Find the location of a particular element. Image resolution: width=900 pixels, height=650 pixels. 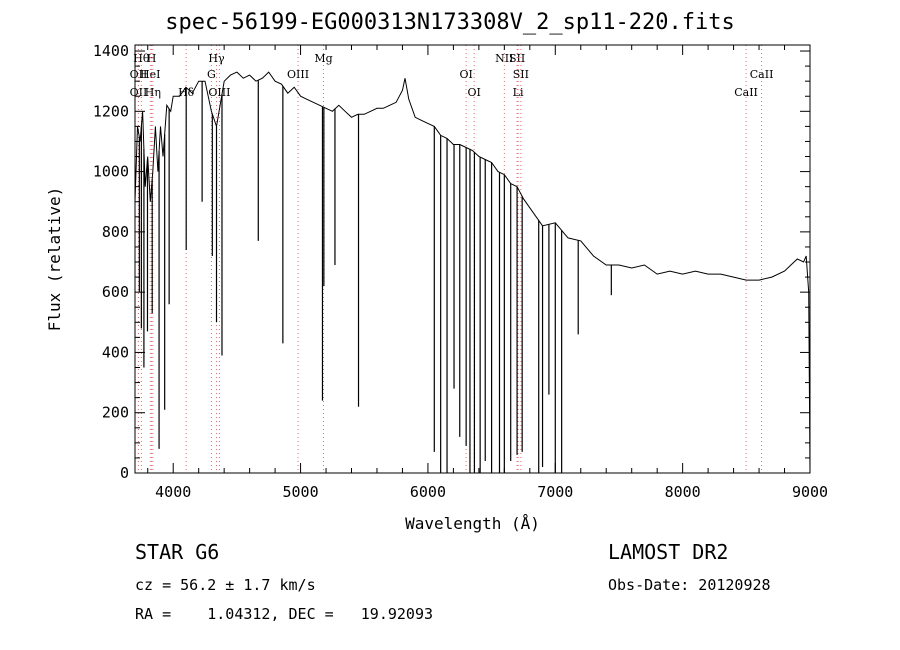

line-marker-label: Li is located at coordinates (518, 92).